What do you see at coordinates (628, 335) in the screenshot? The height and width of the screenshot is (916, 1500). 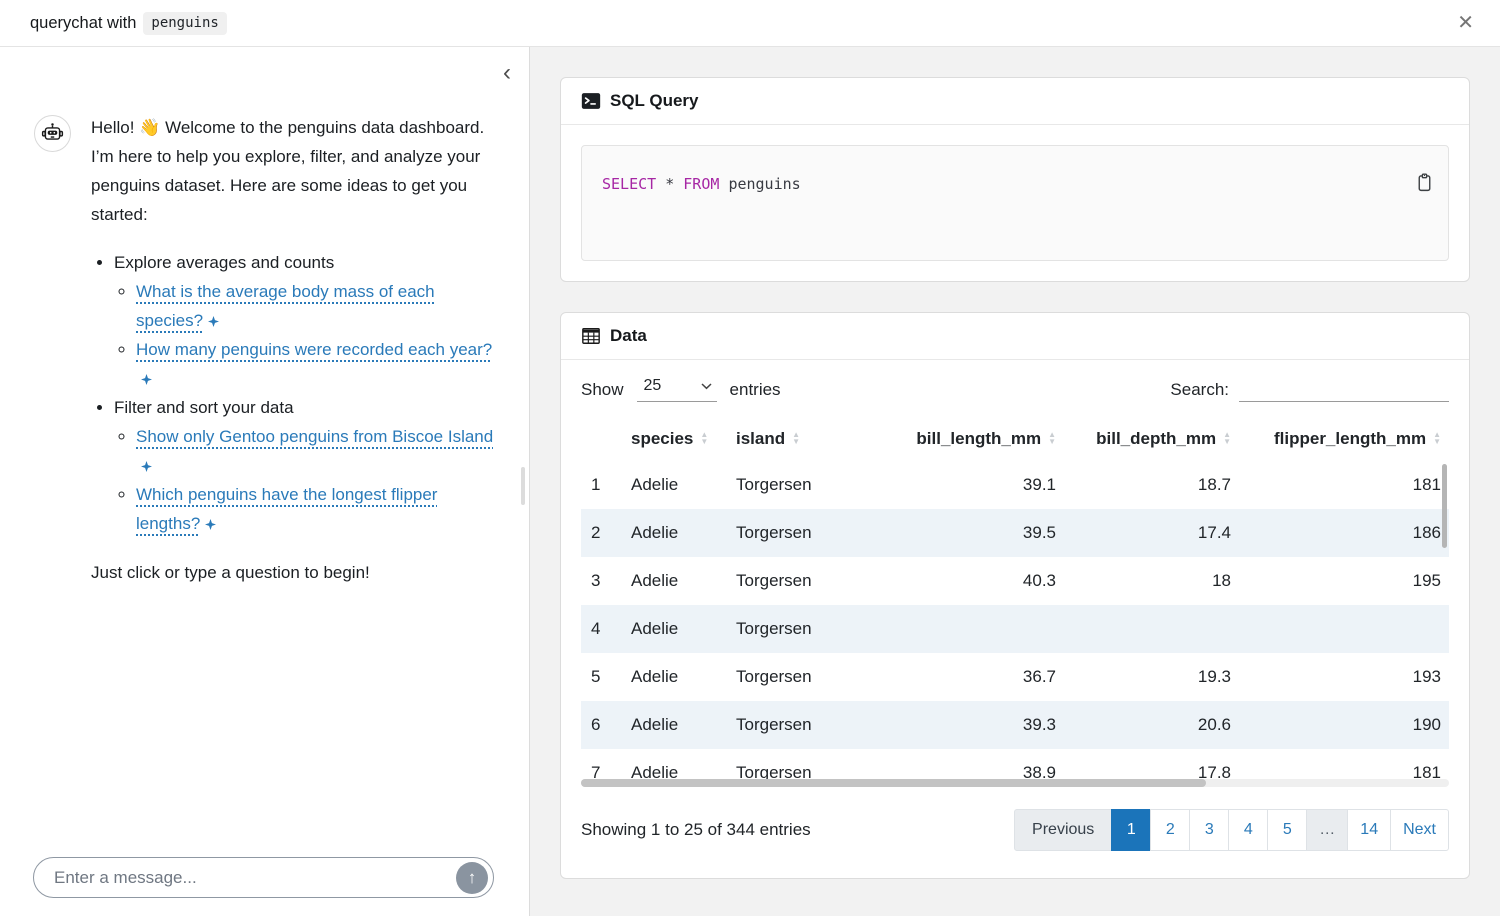 I see `data-panel-title: Data` at bounding box center [628, 335].